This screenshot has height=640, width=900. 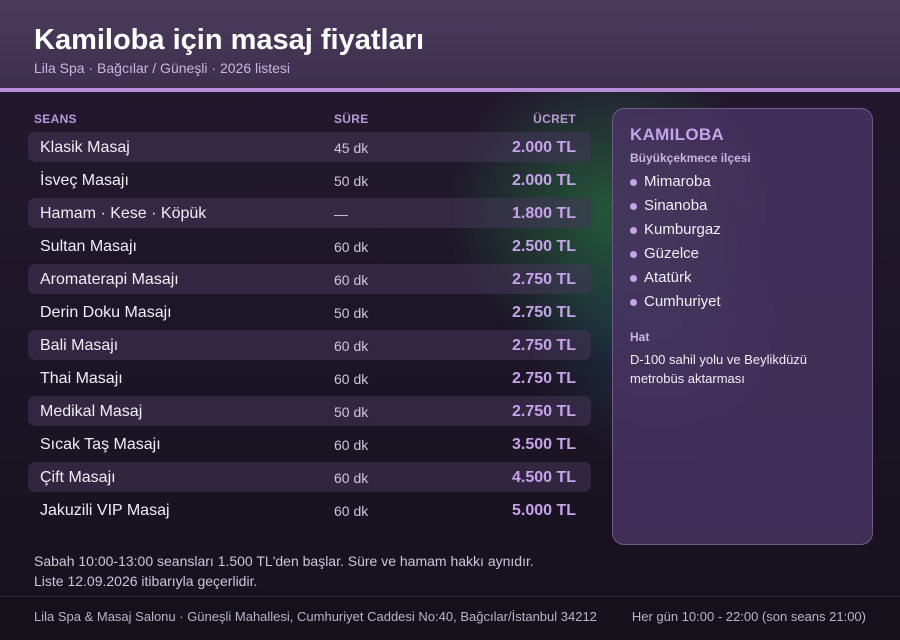 I want to click on service-name: Klasik Masaj, so click(x=85, y=147).